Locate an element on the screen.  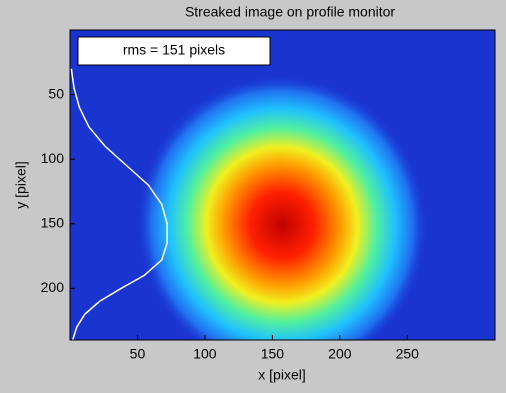
y-tick-label: 150 is located at coordinates (53, 222).